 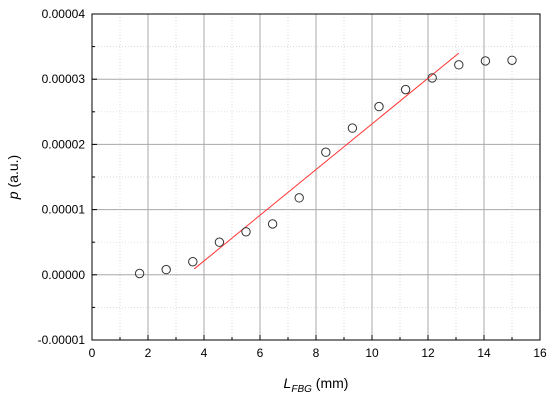 What do you see at coordinates (148, 353) in the screenshot?
I see `x-tick-label: 2` at bounding box center [148, 353].